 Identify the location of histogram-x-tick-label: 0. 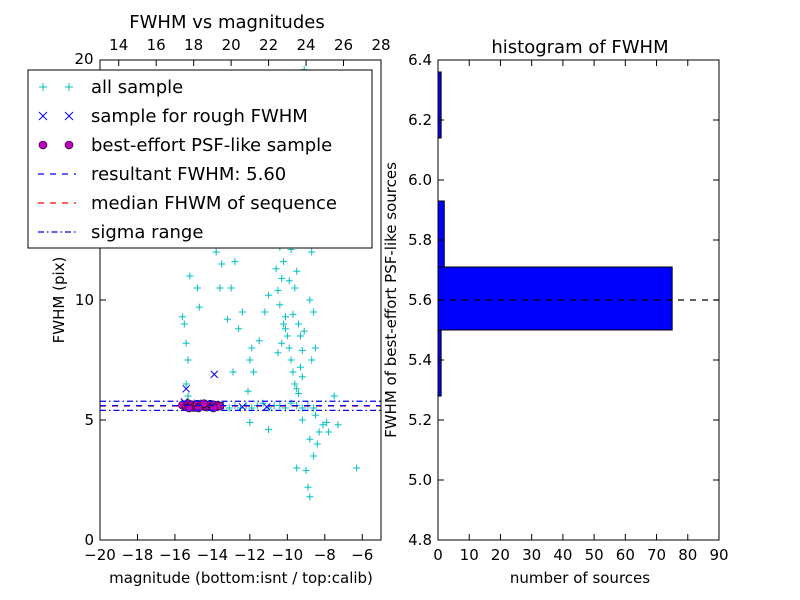
(438, 555).